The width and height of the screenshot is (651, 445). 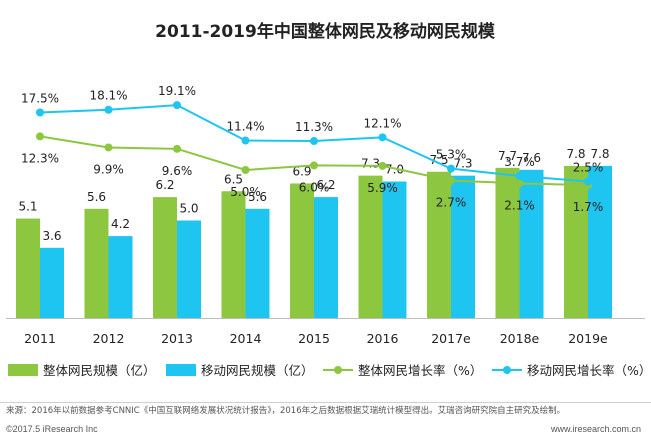 I want to click on bar-overall-2016, so click(x=370, y=246).